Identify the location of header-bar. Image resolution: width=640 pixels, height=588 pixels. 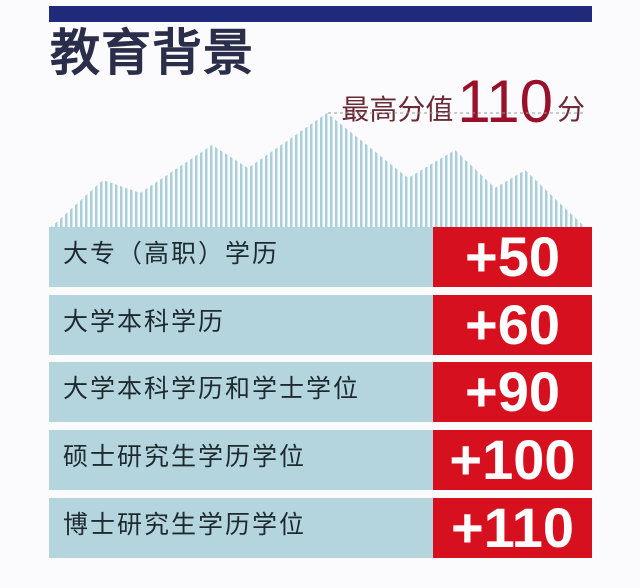
(320, 14).